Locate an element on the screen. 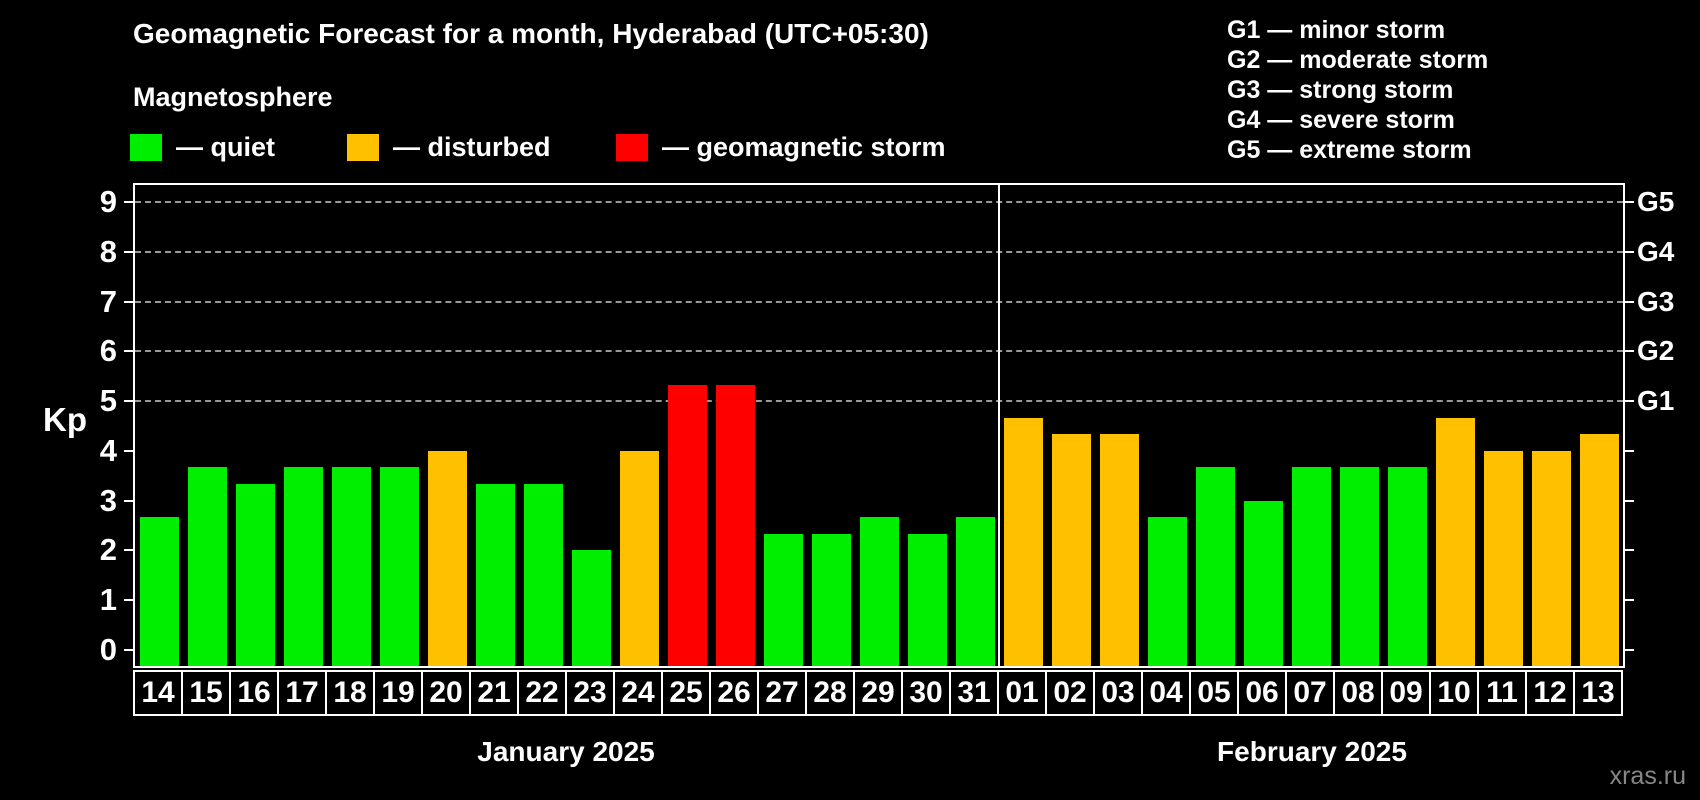 The image size is (1700, 800). storm-scale-g5: G5 — extreme storm is located at coordinates (1349, 150).